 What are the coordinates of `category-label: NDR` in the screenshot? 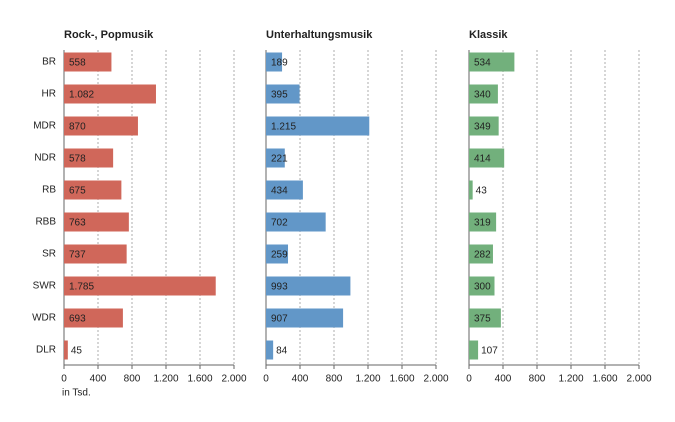 It's located at (45, 158).